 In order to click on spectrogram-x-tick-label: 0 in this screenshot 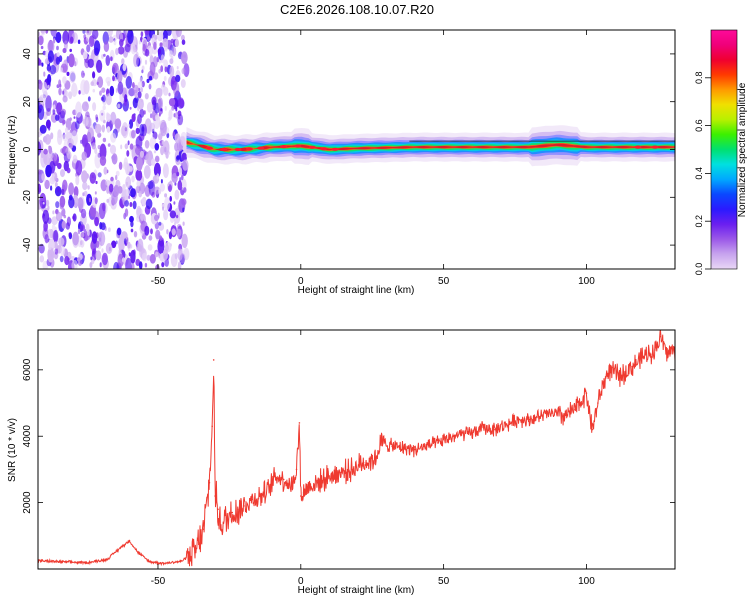, I will do `click(301, 281)`.